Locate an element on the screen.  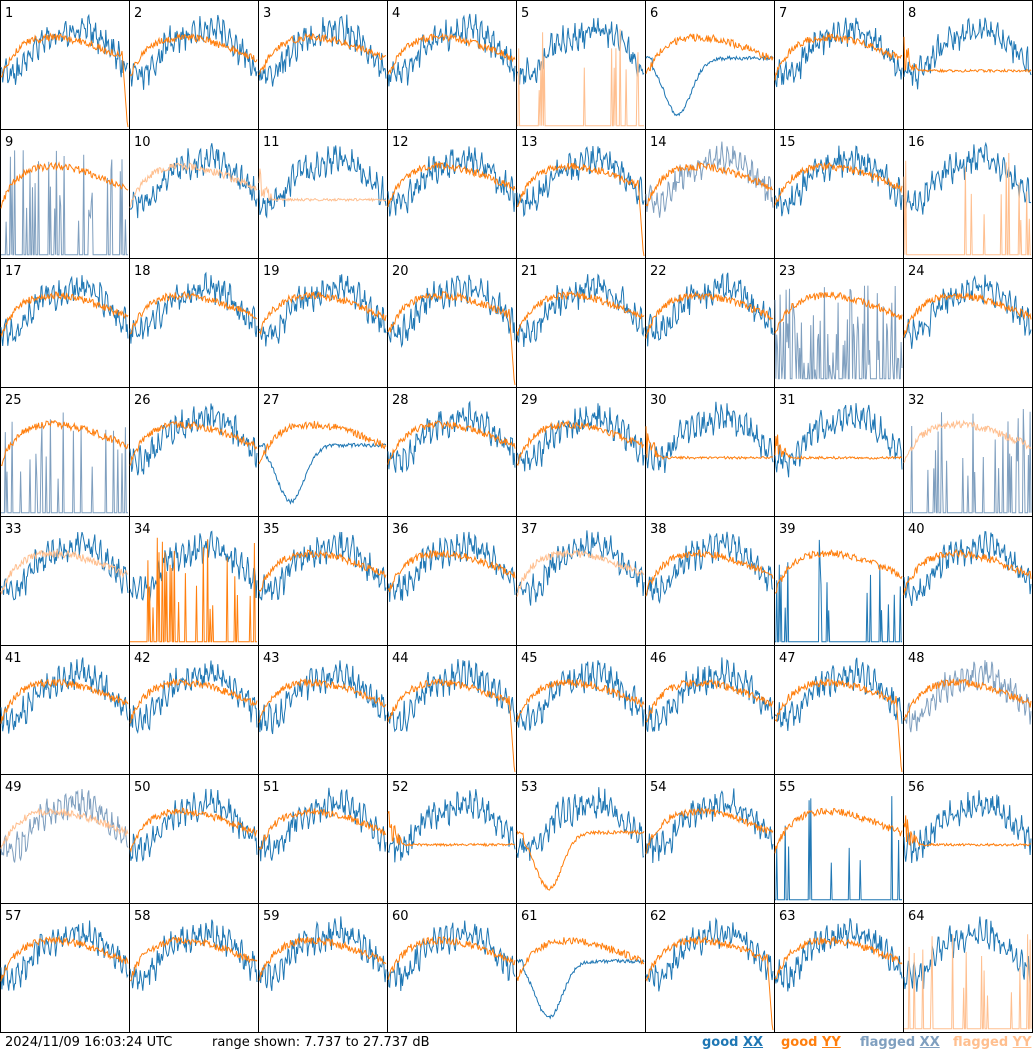
tile-4-xx-line is located at coordinates (451, 50).